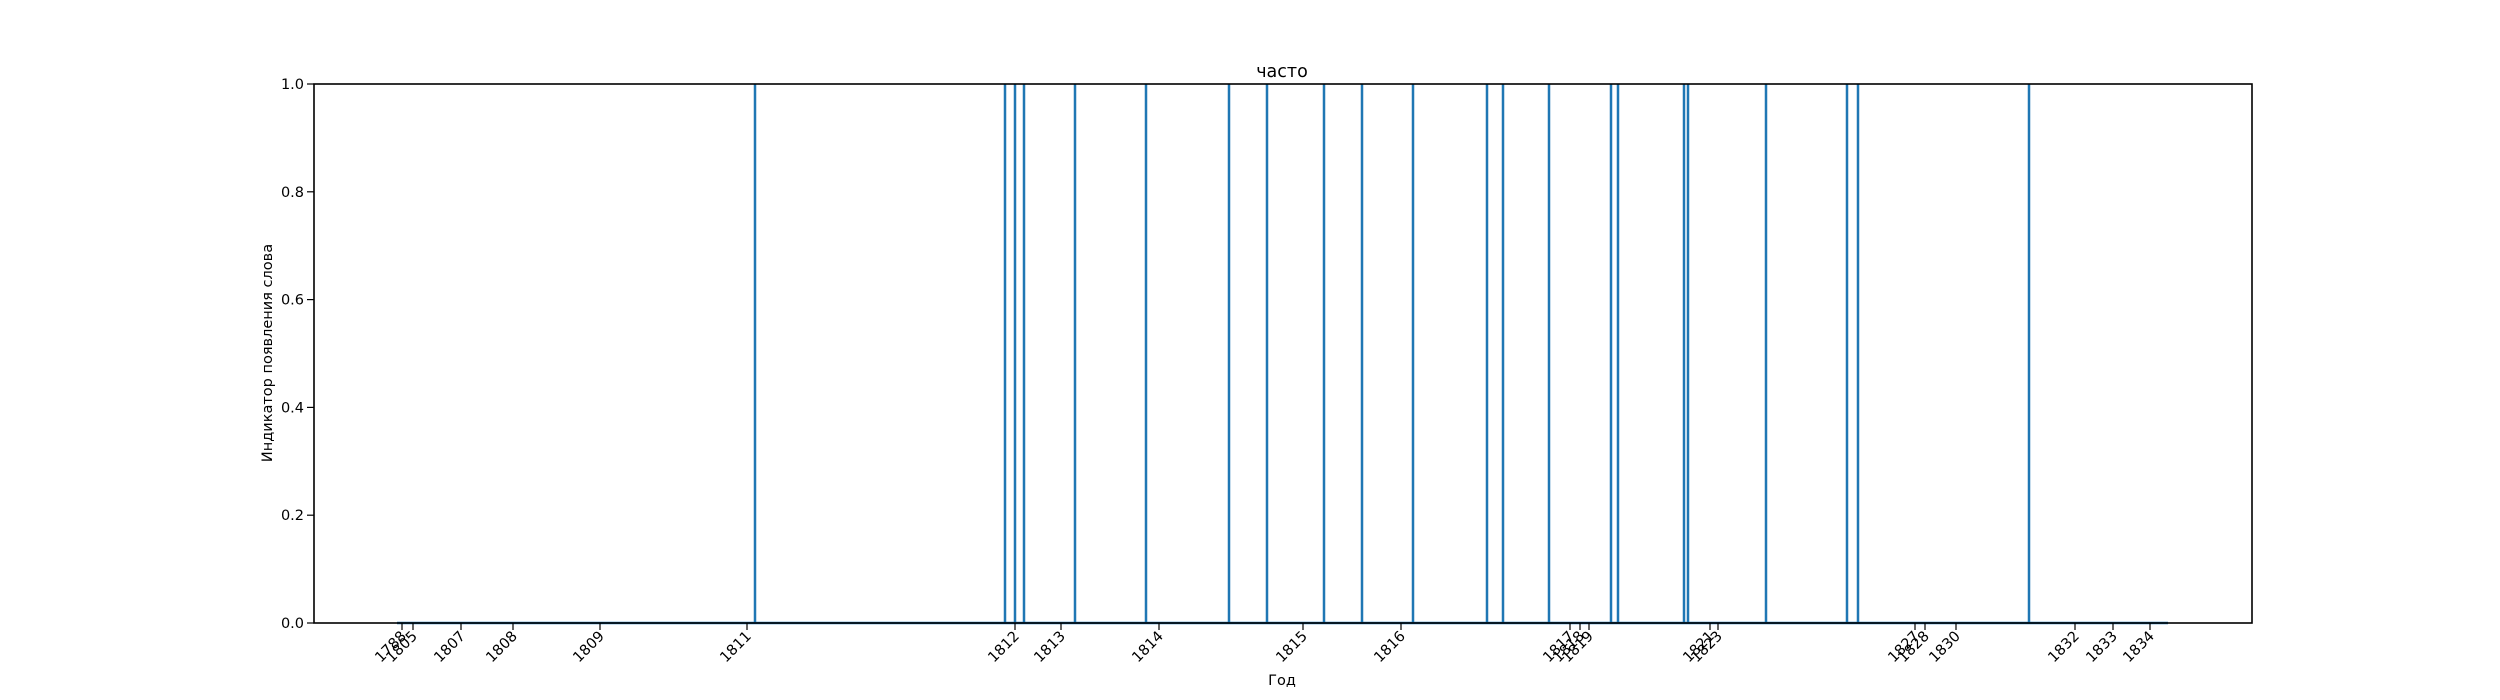 The image size is (2500, 700). I want to click on x-tick-label: 1830, so click(1944, 647).